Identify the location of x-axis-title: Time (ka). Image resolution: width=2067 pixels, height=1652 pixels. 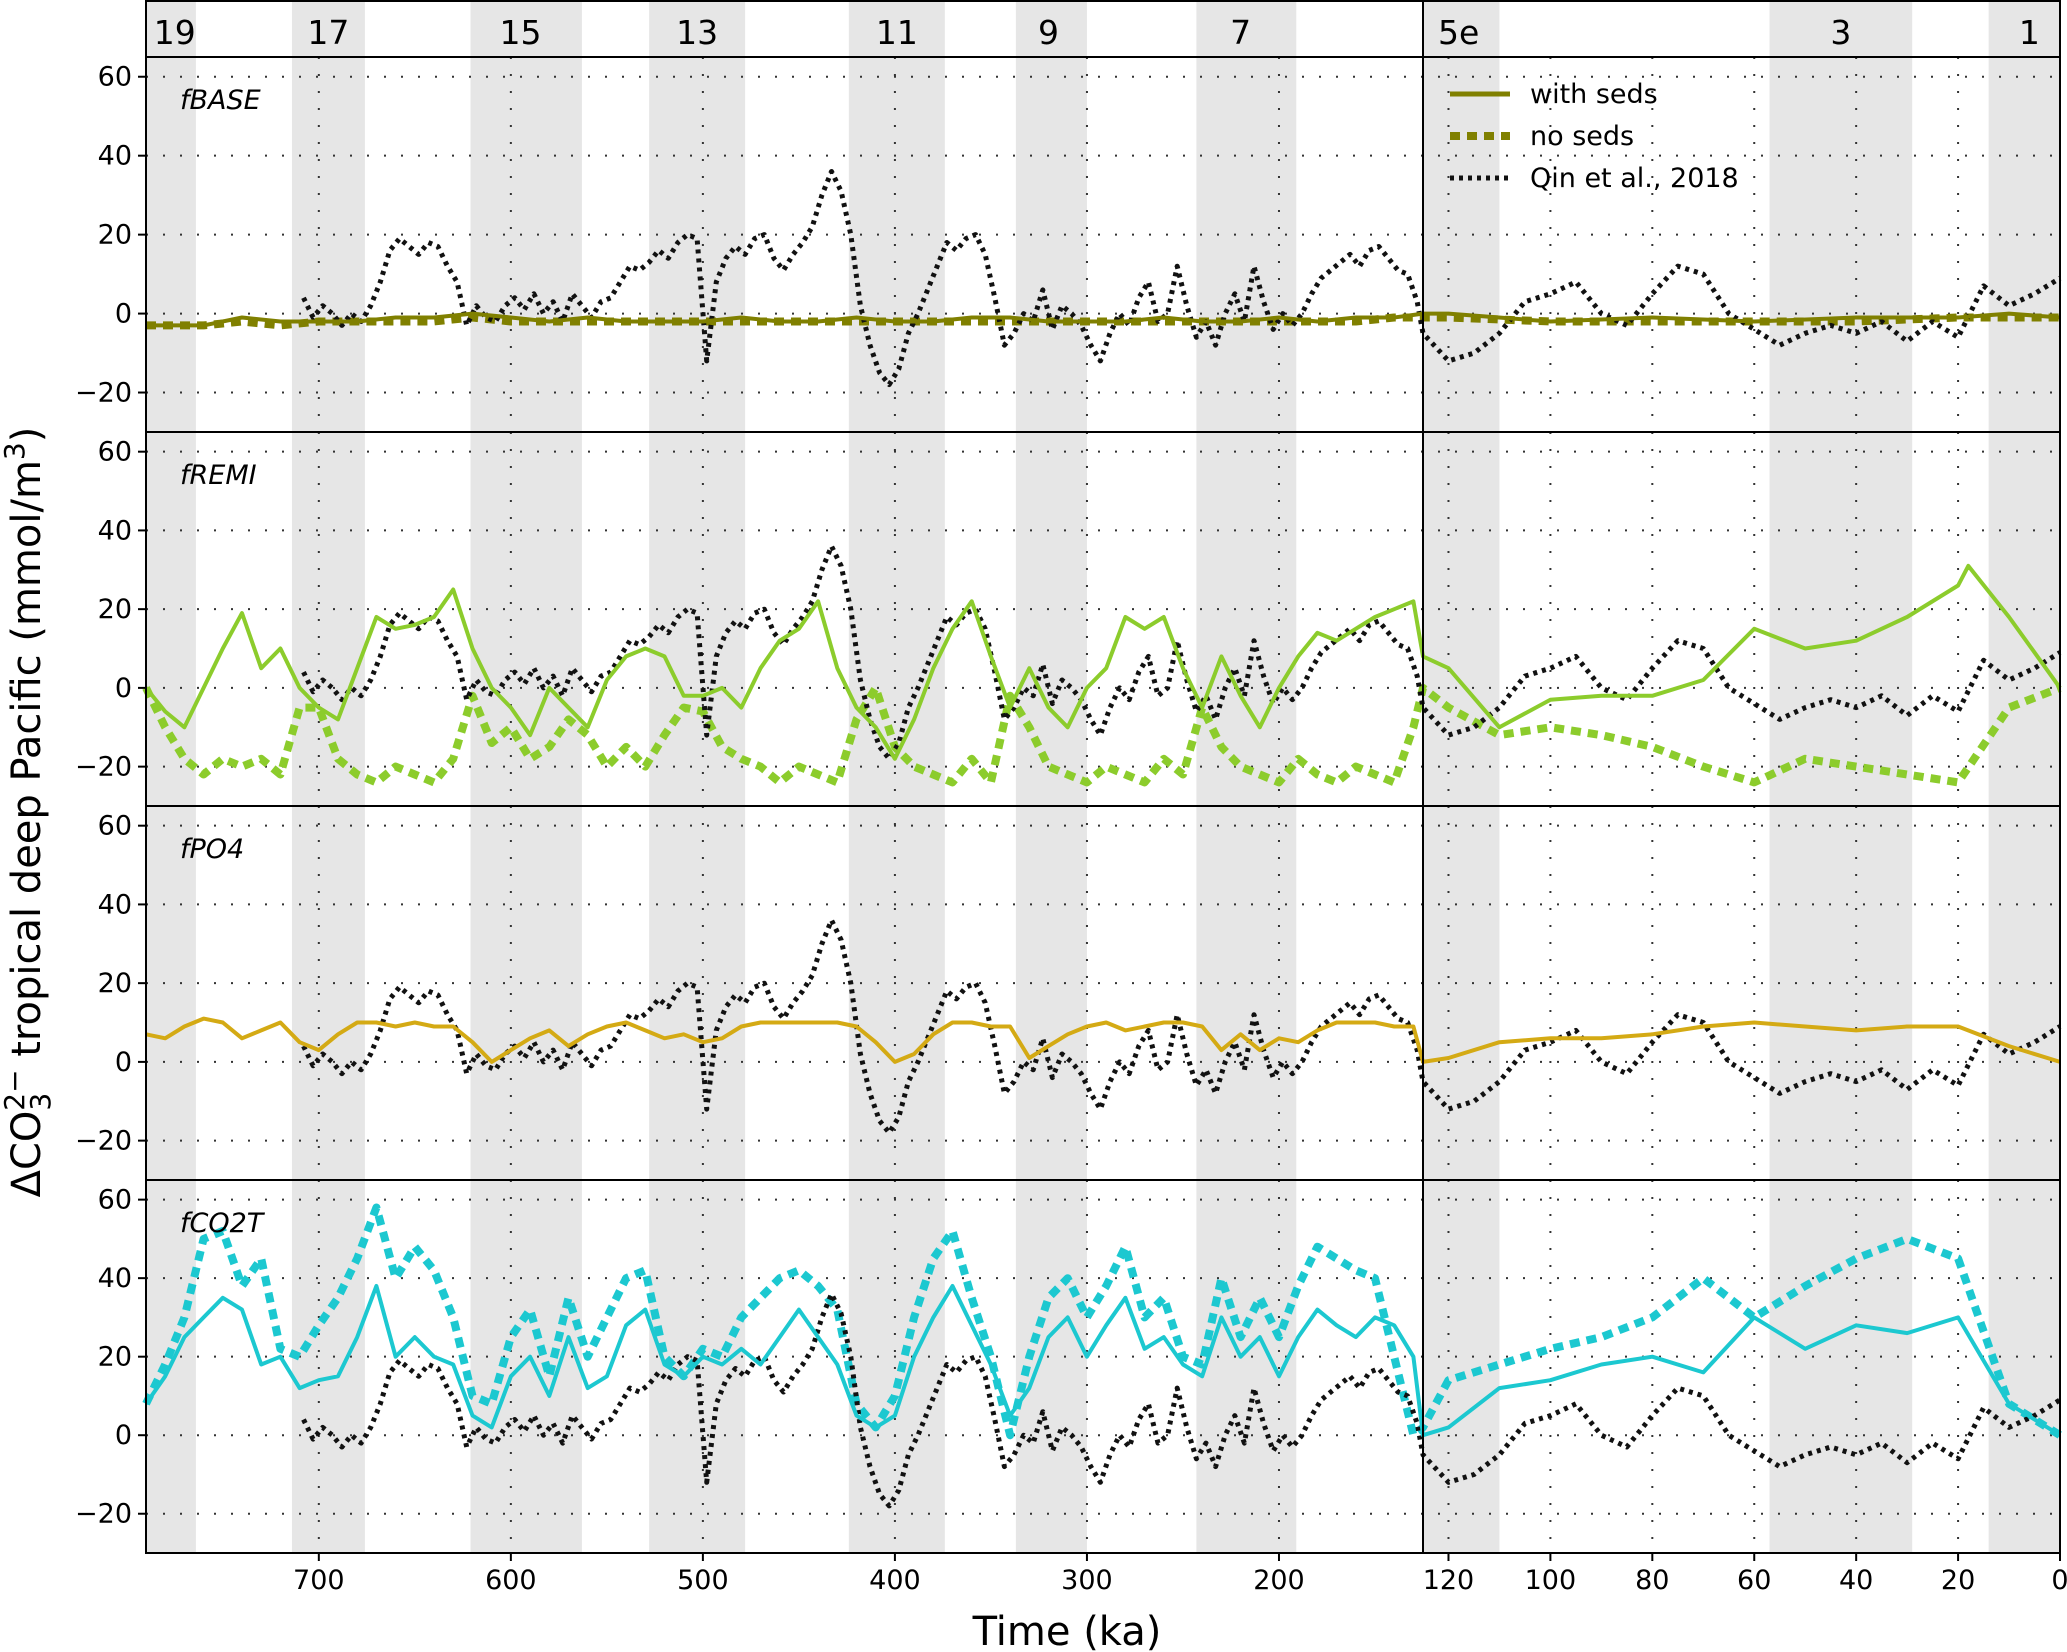
(1067, 1630).